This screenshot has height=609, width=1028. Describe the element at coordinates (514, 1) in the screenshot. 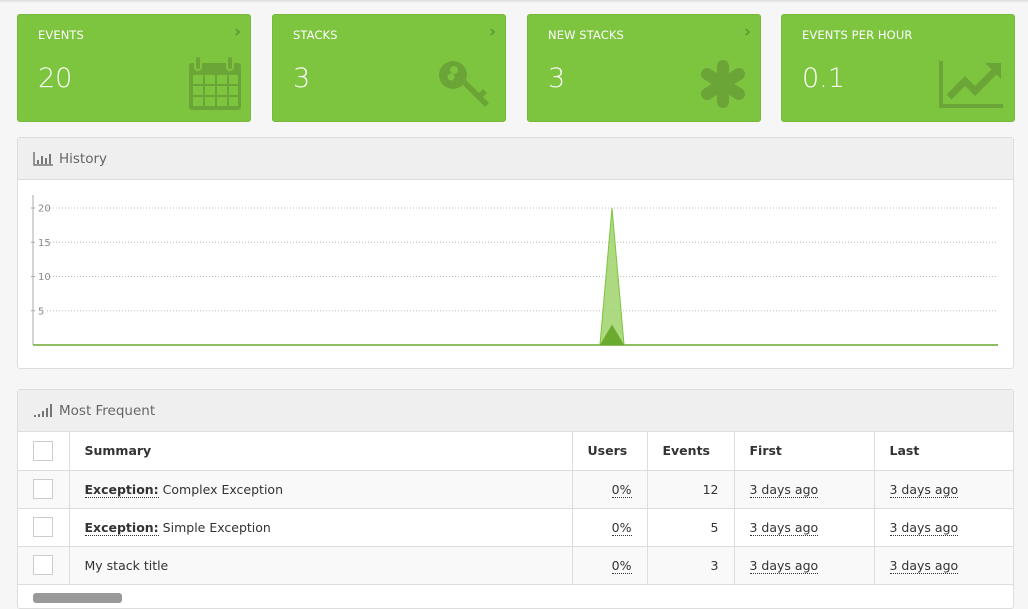

I see `top-shadow` at that location.